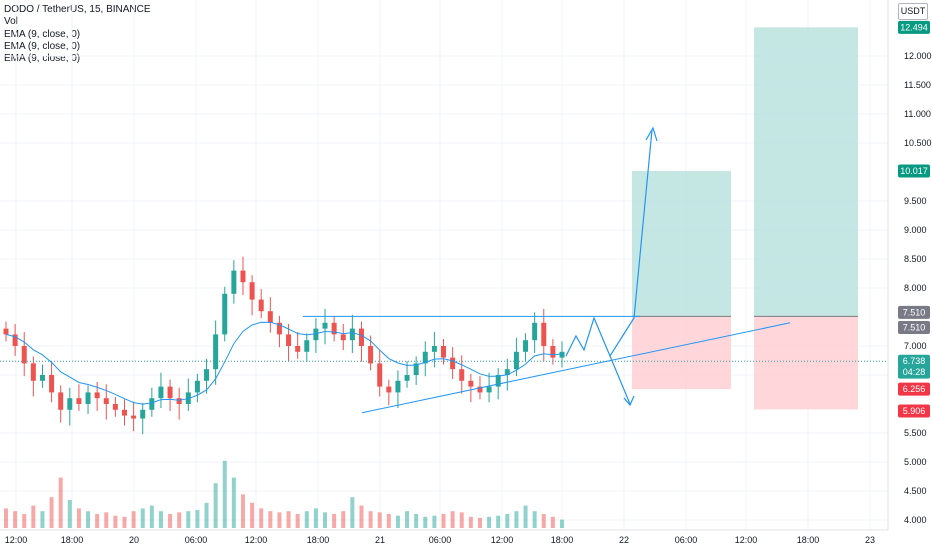 The width and height of the screenshot is (932, 550). What do you see at coordinates (915, 230) in the screenshot?
I see `price-tick-label: 9.000` at bounding box center [915, 230].